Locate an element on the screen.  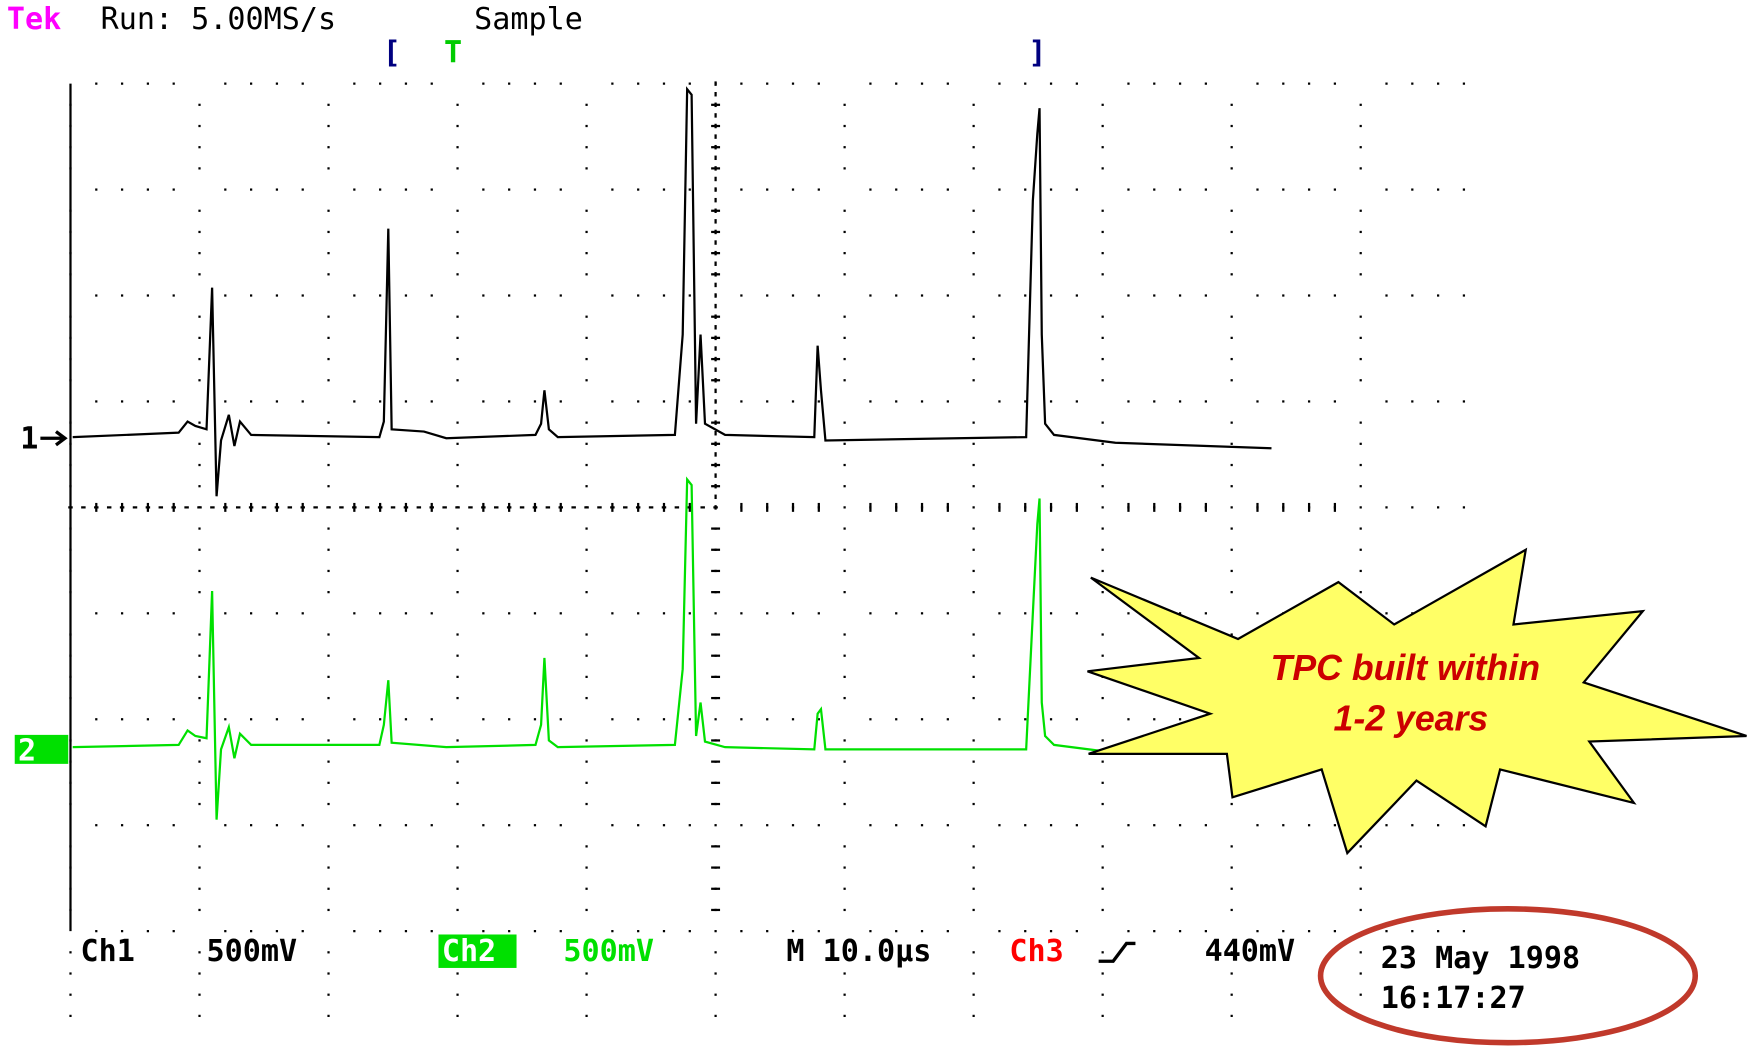
time: 16:17:27 is located at coordinates (1453, 998).